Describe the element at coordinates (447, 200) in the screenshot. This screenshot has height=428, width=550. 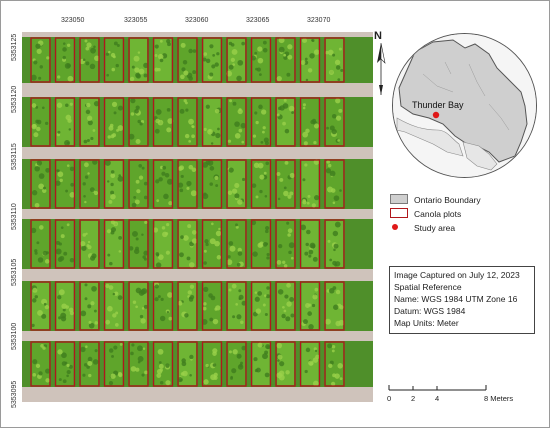
I see `legend-ontario-label: Ontario Boundary` at that location.